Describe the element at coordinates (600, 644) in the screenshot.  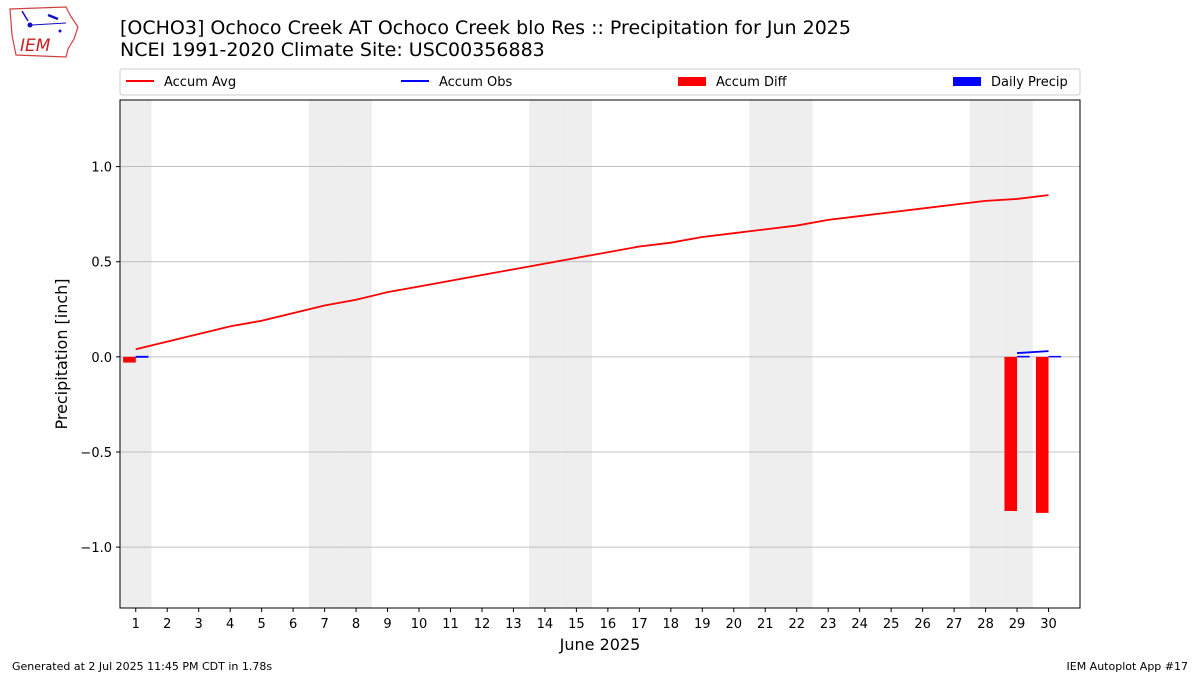
I see `x-axis-label: June 2025` at that location.